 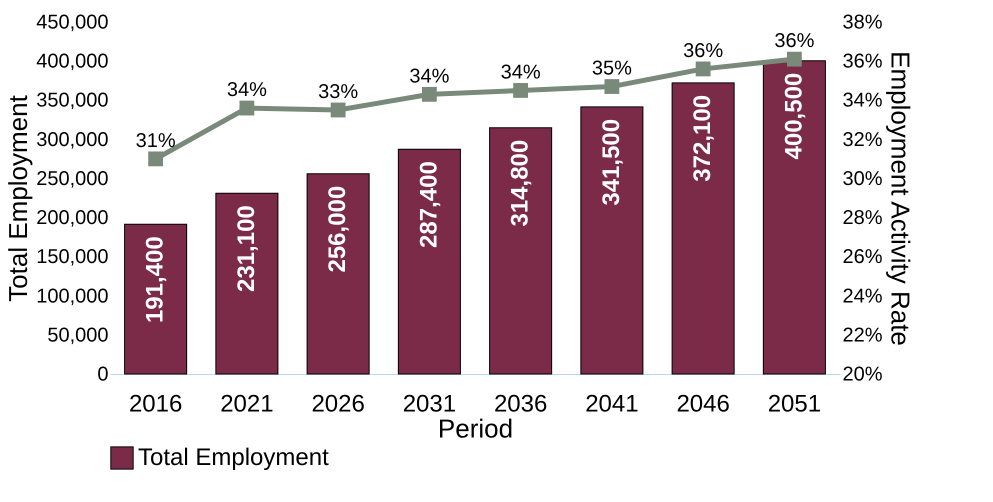 What do you see at coordinates (155, 280) in the screenshot?
I see `data-label: 191,400` at bounding box center [155, 280].